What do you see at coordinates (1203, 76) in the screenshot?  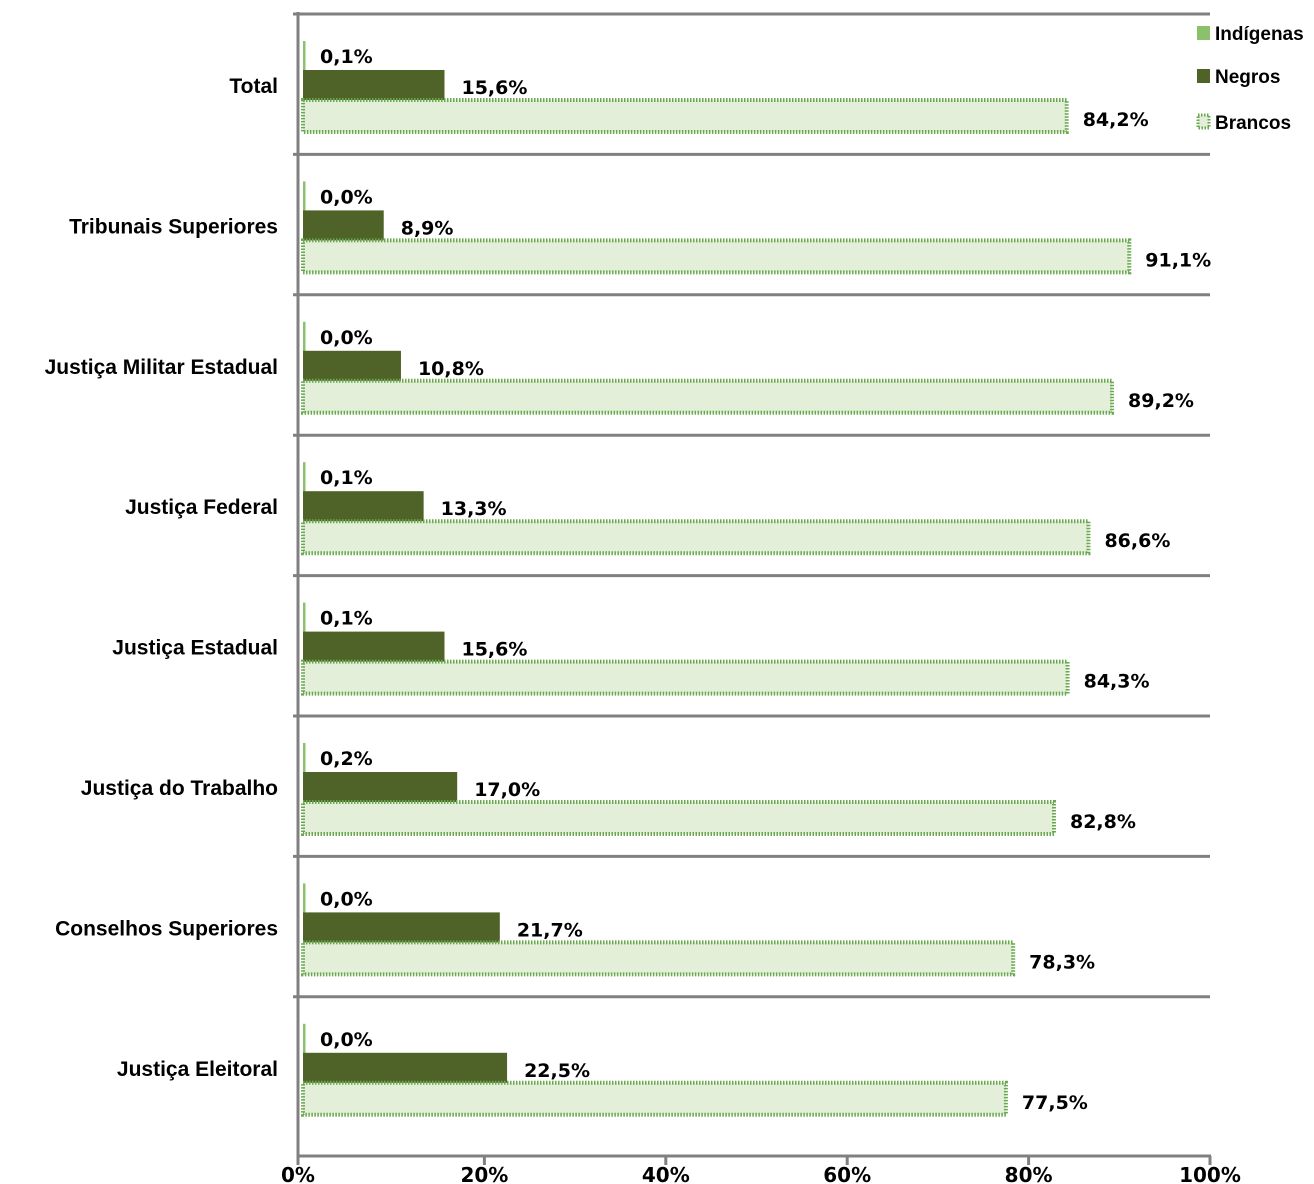 I see `legend-swatch-negros` at bounding box center [1203, 76].